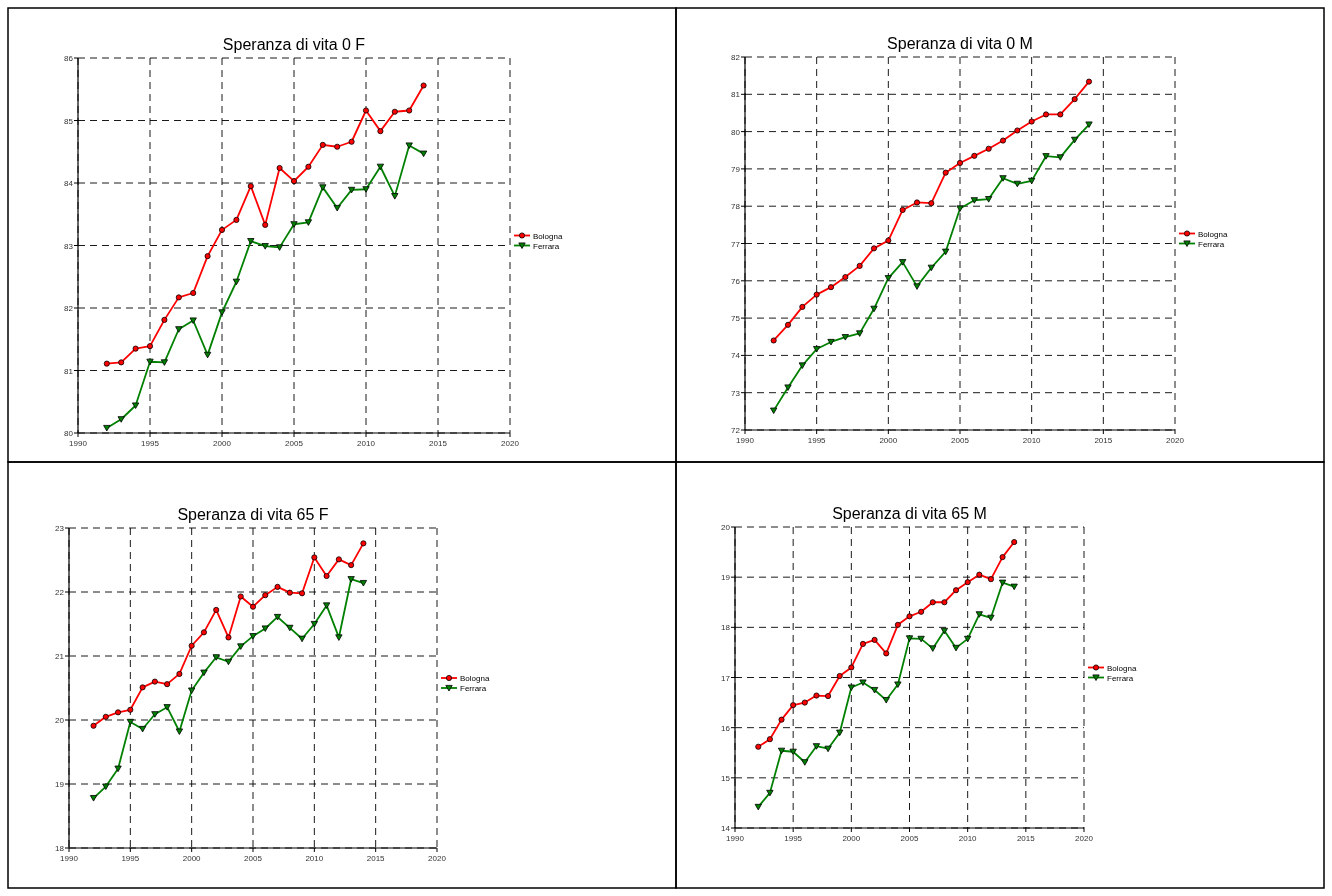 The height and width of the screenshot is (896, 1332). I want to click on y-tick-label: 23, so click(60, 528).